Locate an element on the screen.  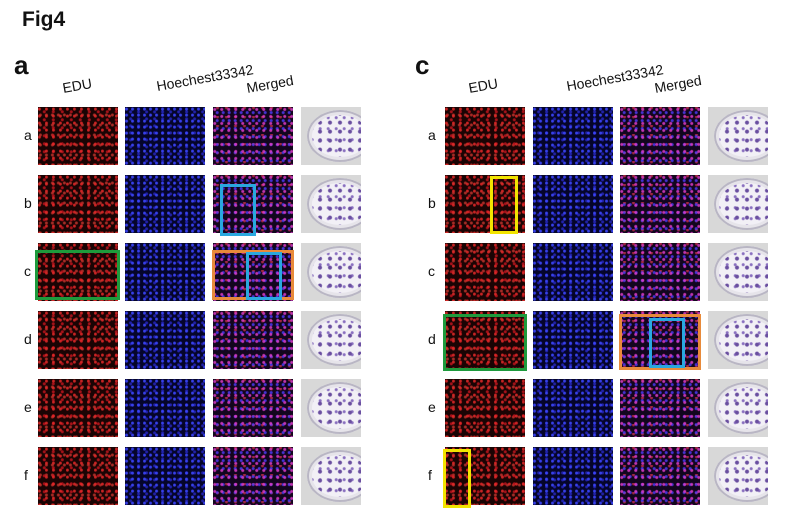
panel-letter-c: c is located at coordinates (422, 65).